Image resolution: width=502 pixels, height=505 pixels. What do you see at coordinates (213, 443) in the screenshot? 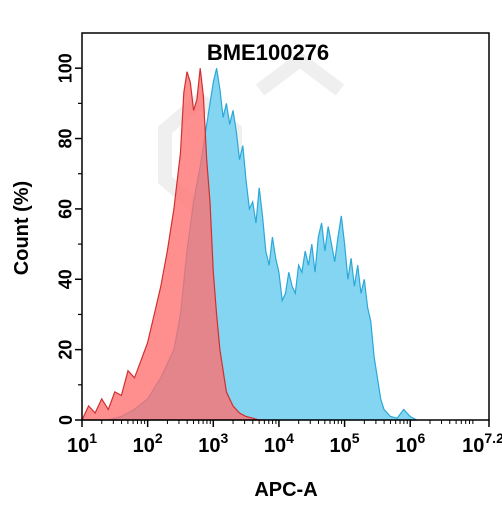
I see `x-tick-label: 10³` at bounding box center [213, 443].